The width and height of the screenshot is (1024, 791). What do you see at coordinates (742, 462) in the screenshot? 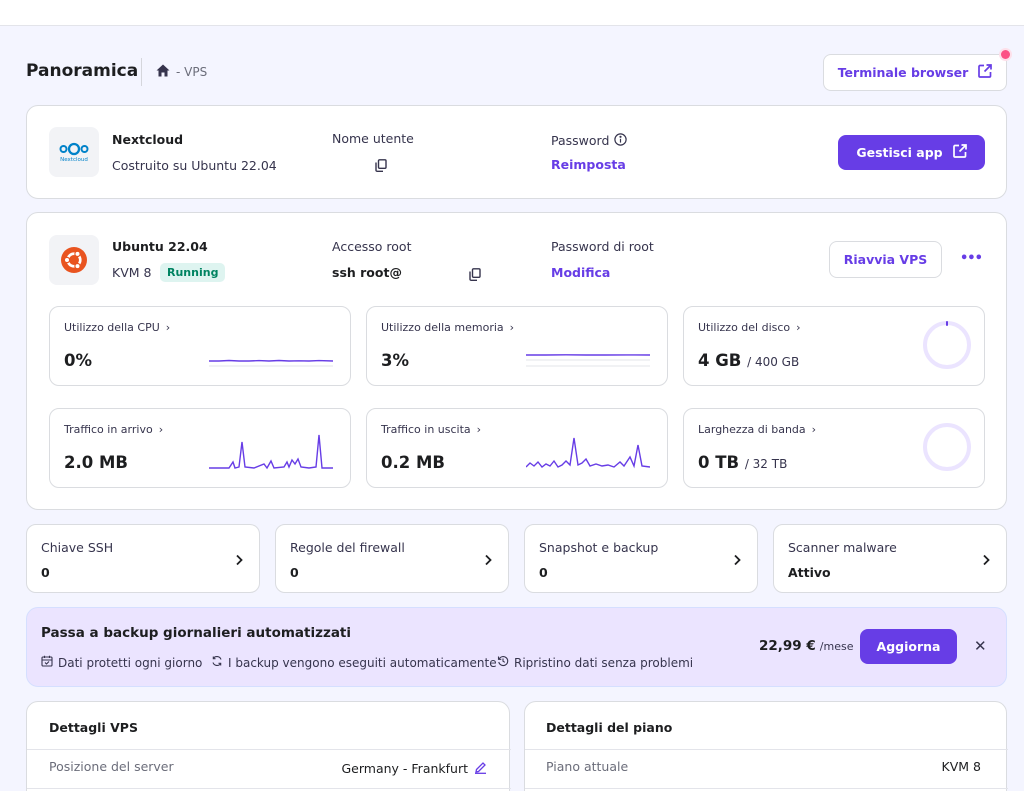
I see `bandwidth-value: 0 TB / 32 TB` at bounding box center [742, 462].